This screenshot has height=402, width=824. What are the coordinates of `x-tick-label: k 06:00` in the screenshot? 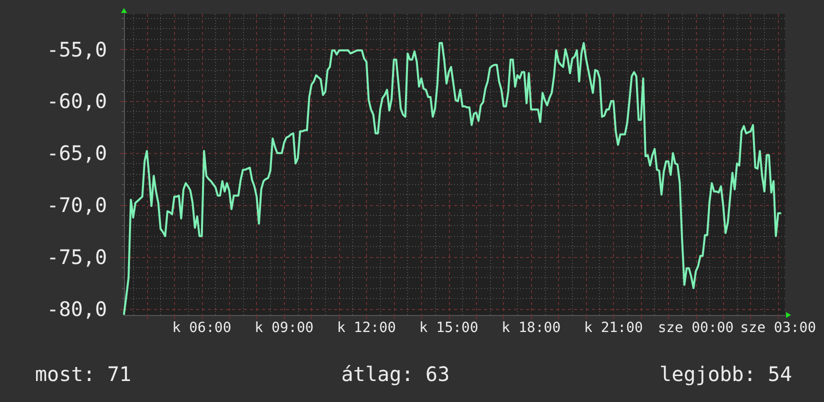 It's located at (202, 328).